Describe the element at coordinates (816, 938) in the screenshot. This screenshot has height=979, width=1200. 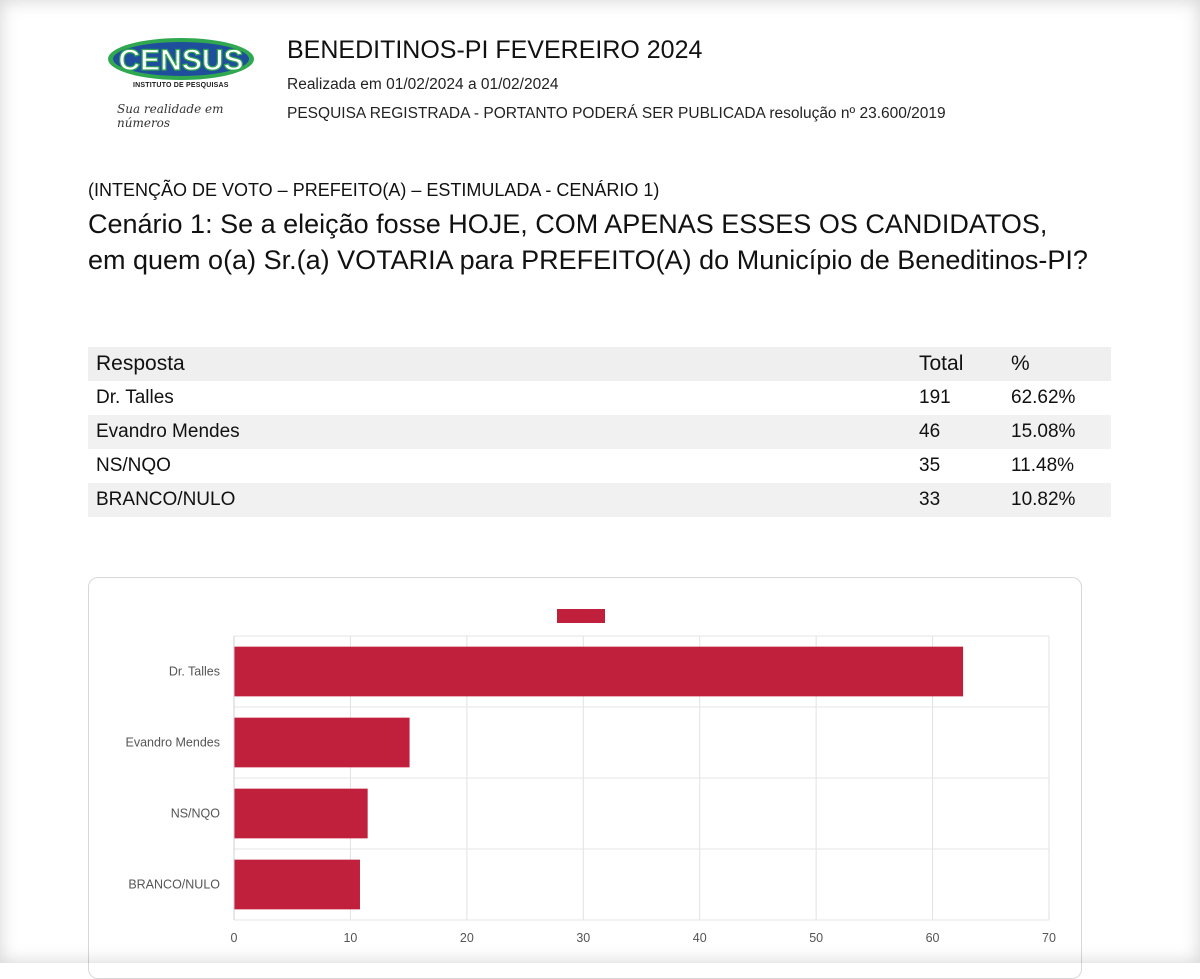
I see `x-tick-label: 50` at that location.